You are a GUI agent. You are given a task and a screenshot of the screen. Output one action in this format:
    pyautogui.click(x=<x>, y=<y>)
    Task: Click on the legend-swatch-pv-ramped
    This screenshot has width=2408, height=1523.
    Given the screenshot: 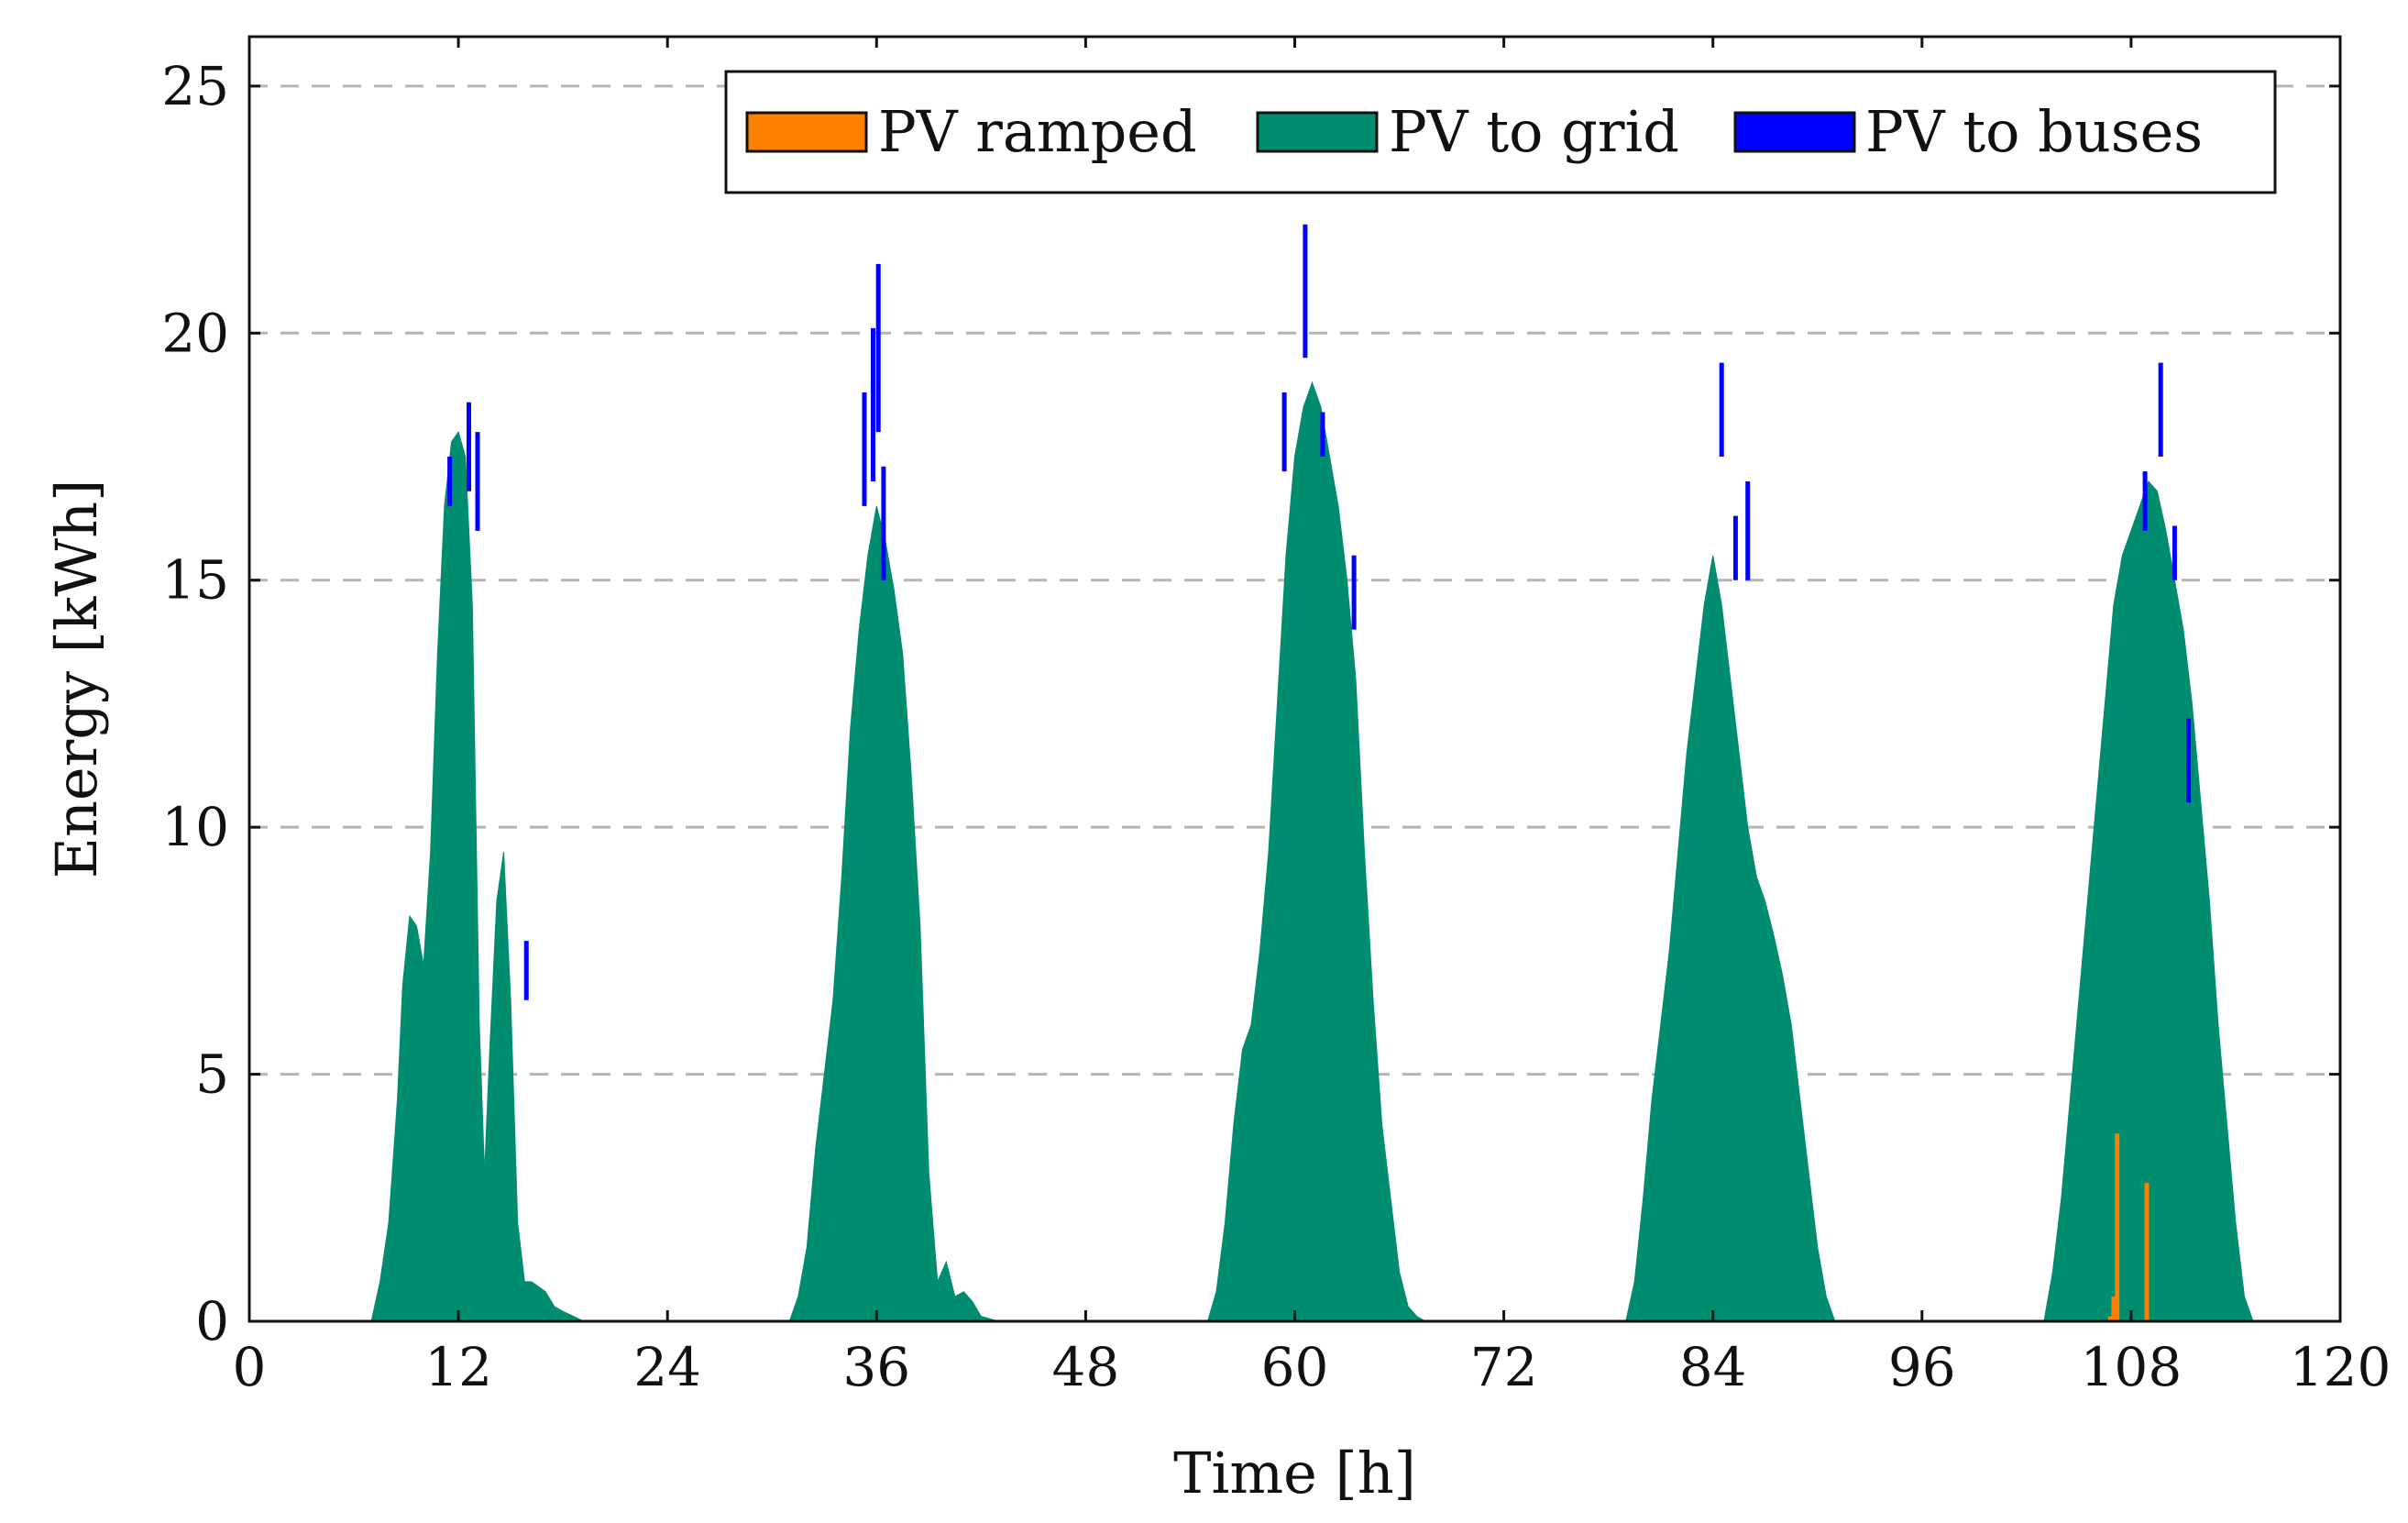 What is the action you would take?
    pyautogui.click(x=806, y=132)
    